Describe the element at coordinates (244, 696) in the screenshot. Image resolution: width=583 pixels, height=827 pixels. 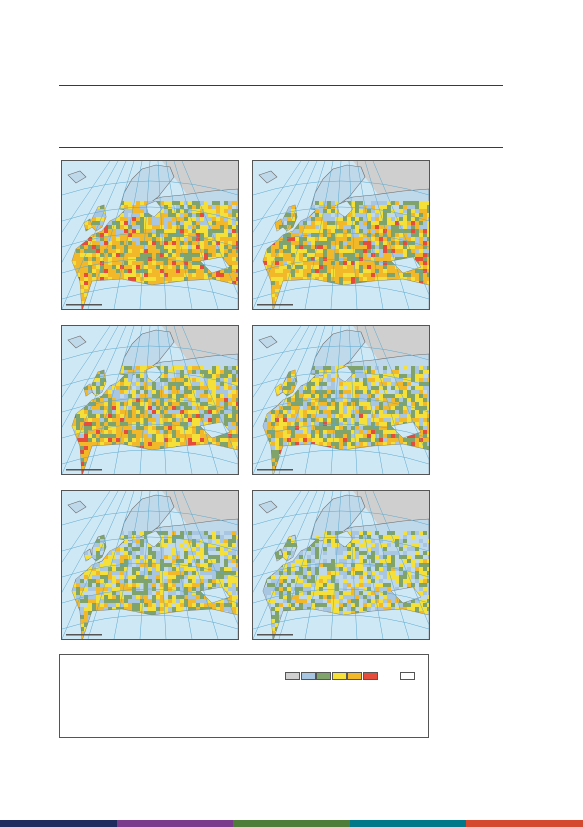
I see `legend-box` at that location.